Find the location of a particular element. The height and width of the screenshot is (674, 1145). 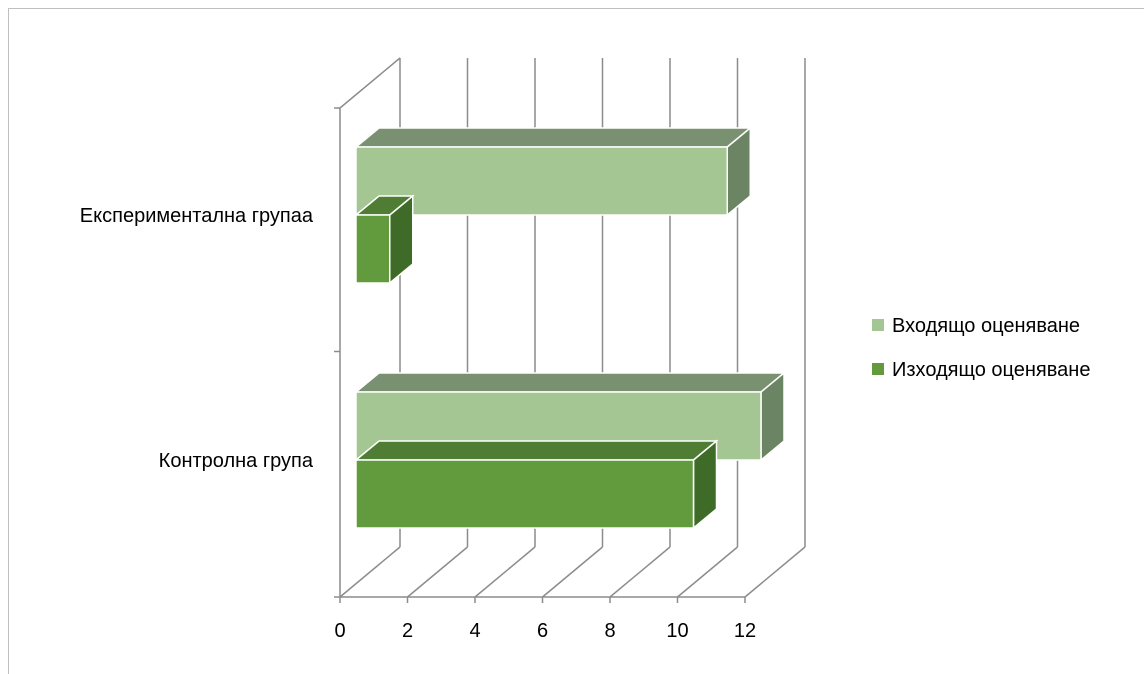

legend-label: Входящо оценяване is located at coordinates (986, 326).